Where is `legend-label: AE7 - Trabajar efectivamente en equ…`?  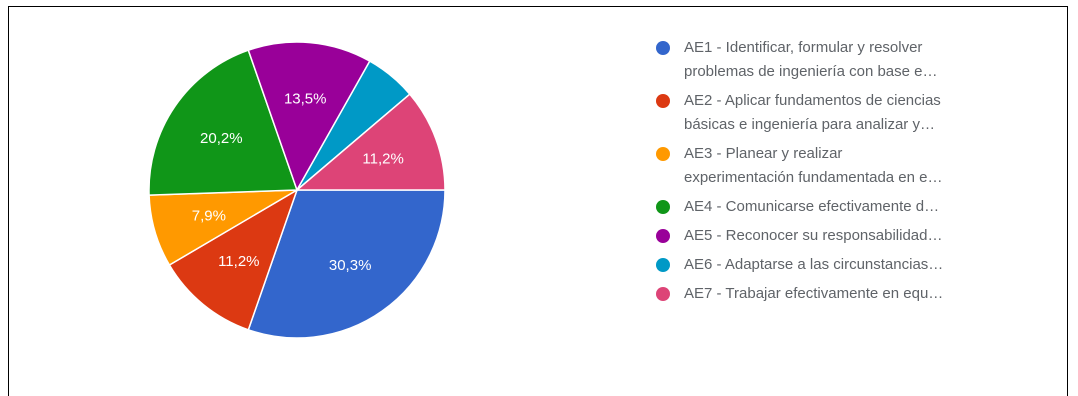
legend-label: AE7 - Trabajar efectivamente en equ… is located at coordinates (814, 293).